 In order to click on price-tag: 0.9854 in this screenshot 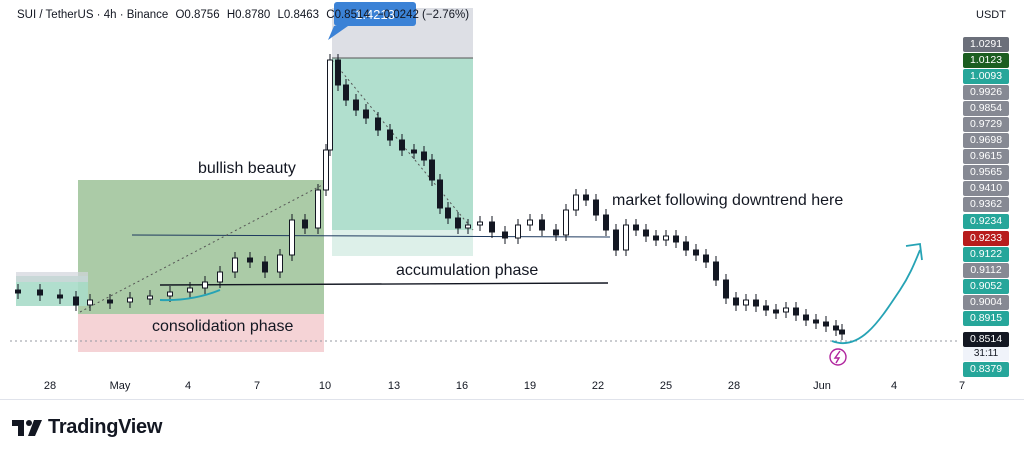, I will do `click(986, 108)`.